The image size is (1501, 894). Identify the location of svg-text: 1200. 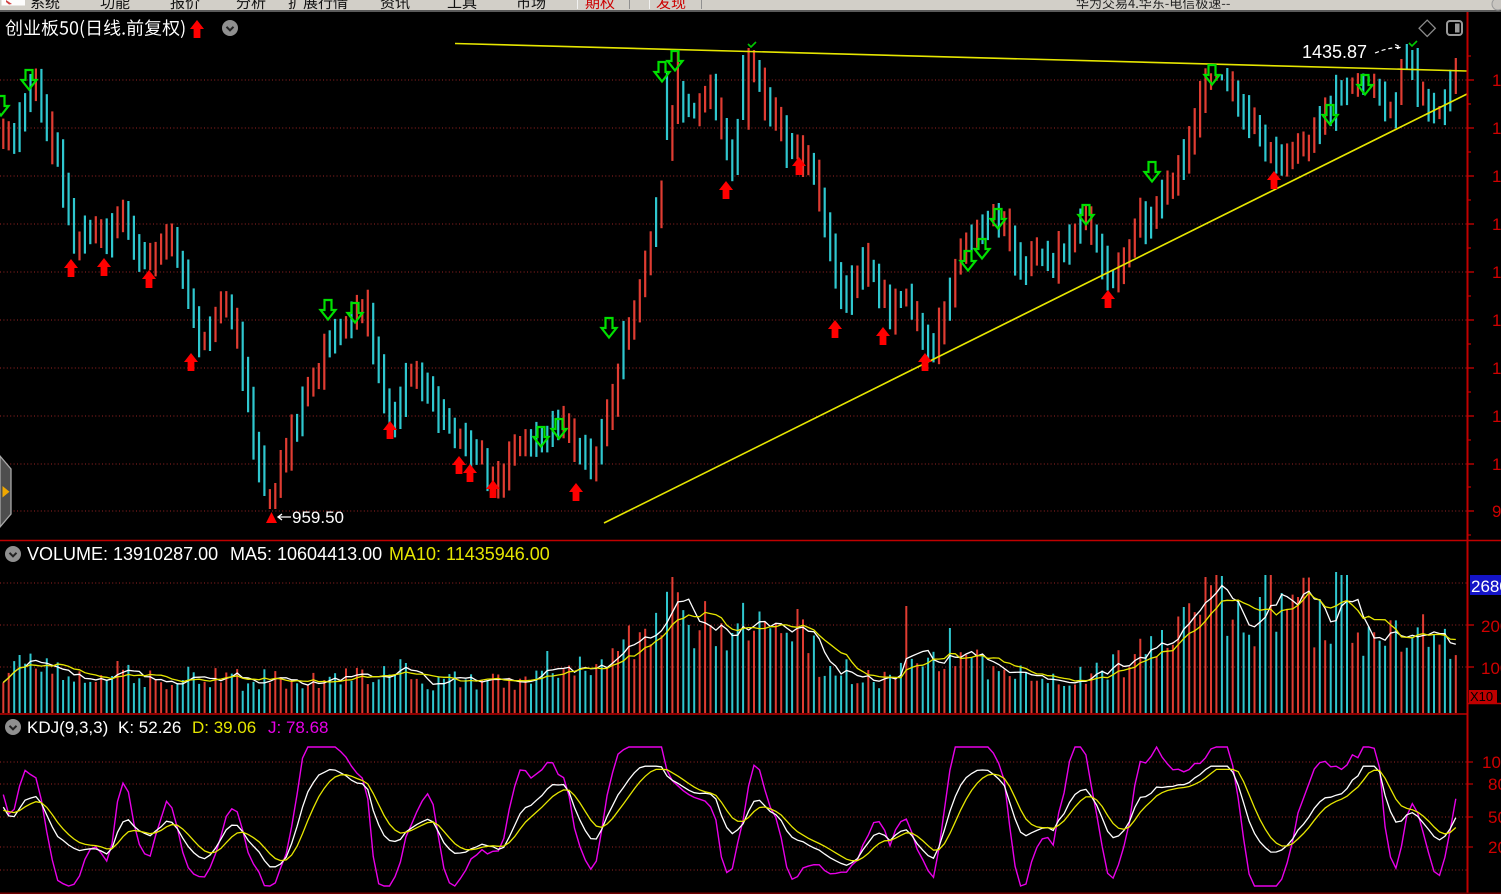
(1496, 272).